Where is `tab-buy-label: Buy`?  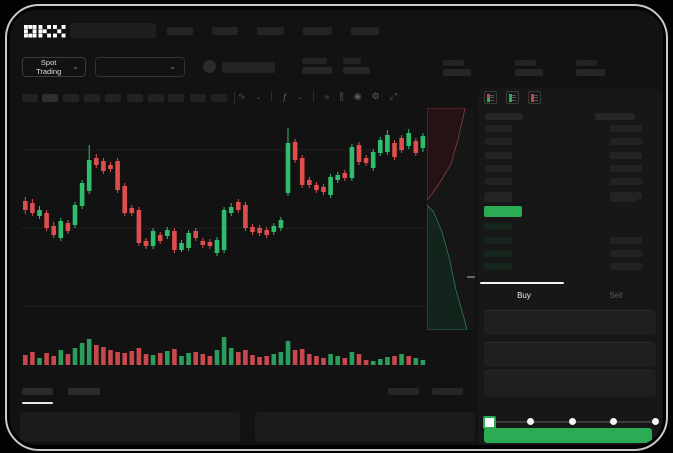
tab-buy-label: Buy is located at coordinates (524, 295).